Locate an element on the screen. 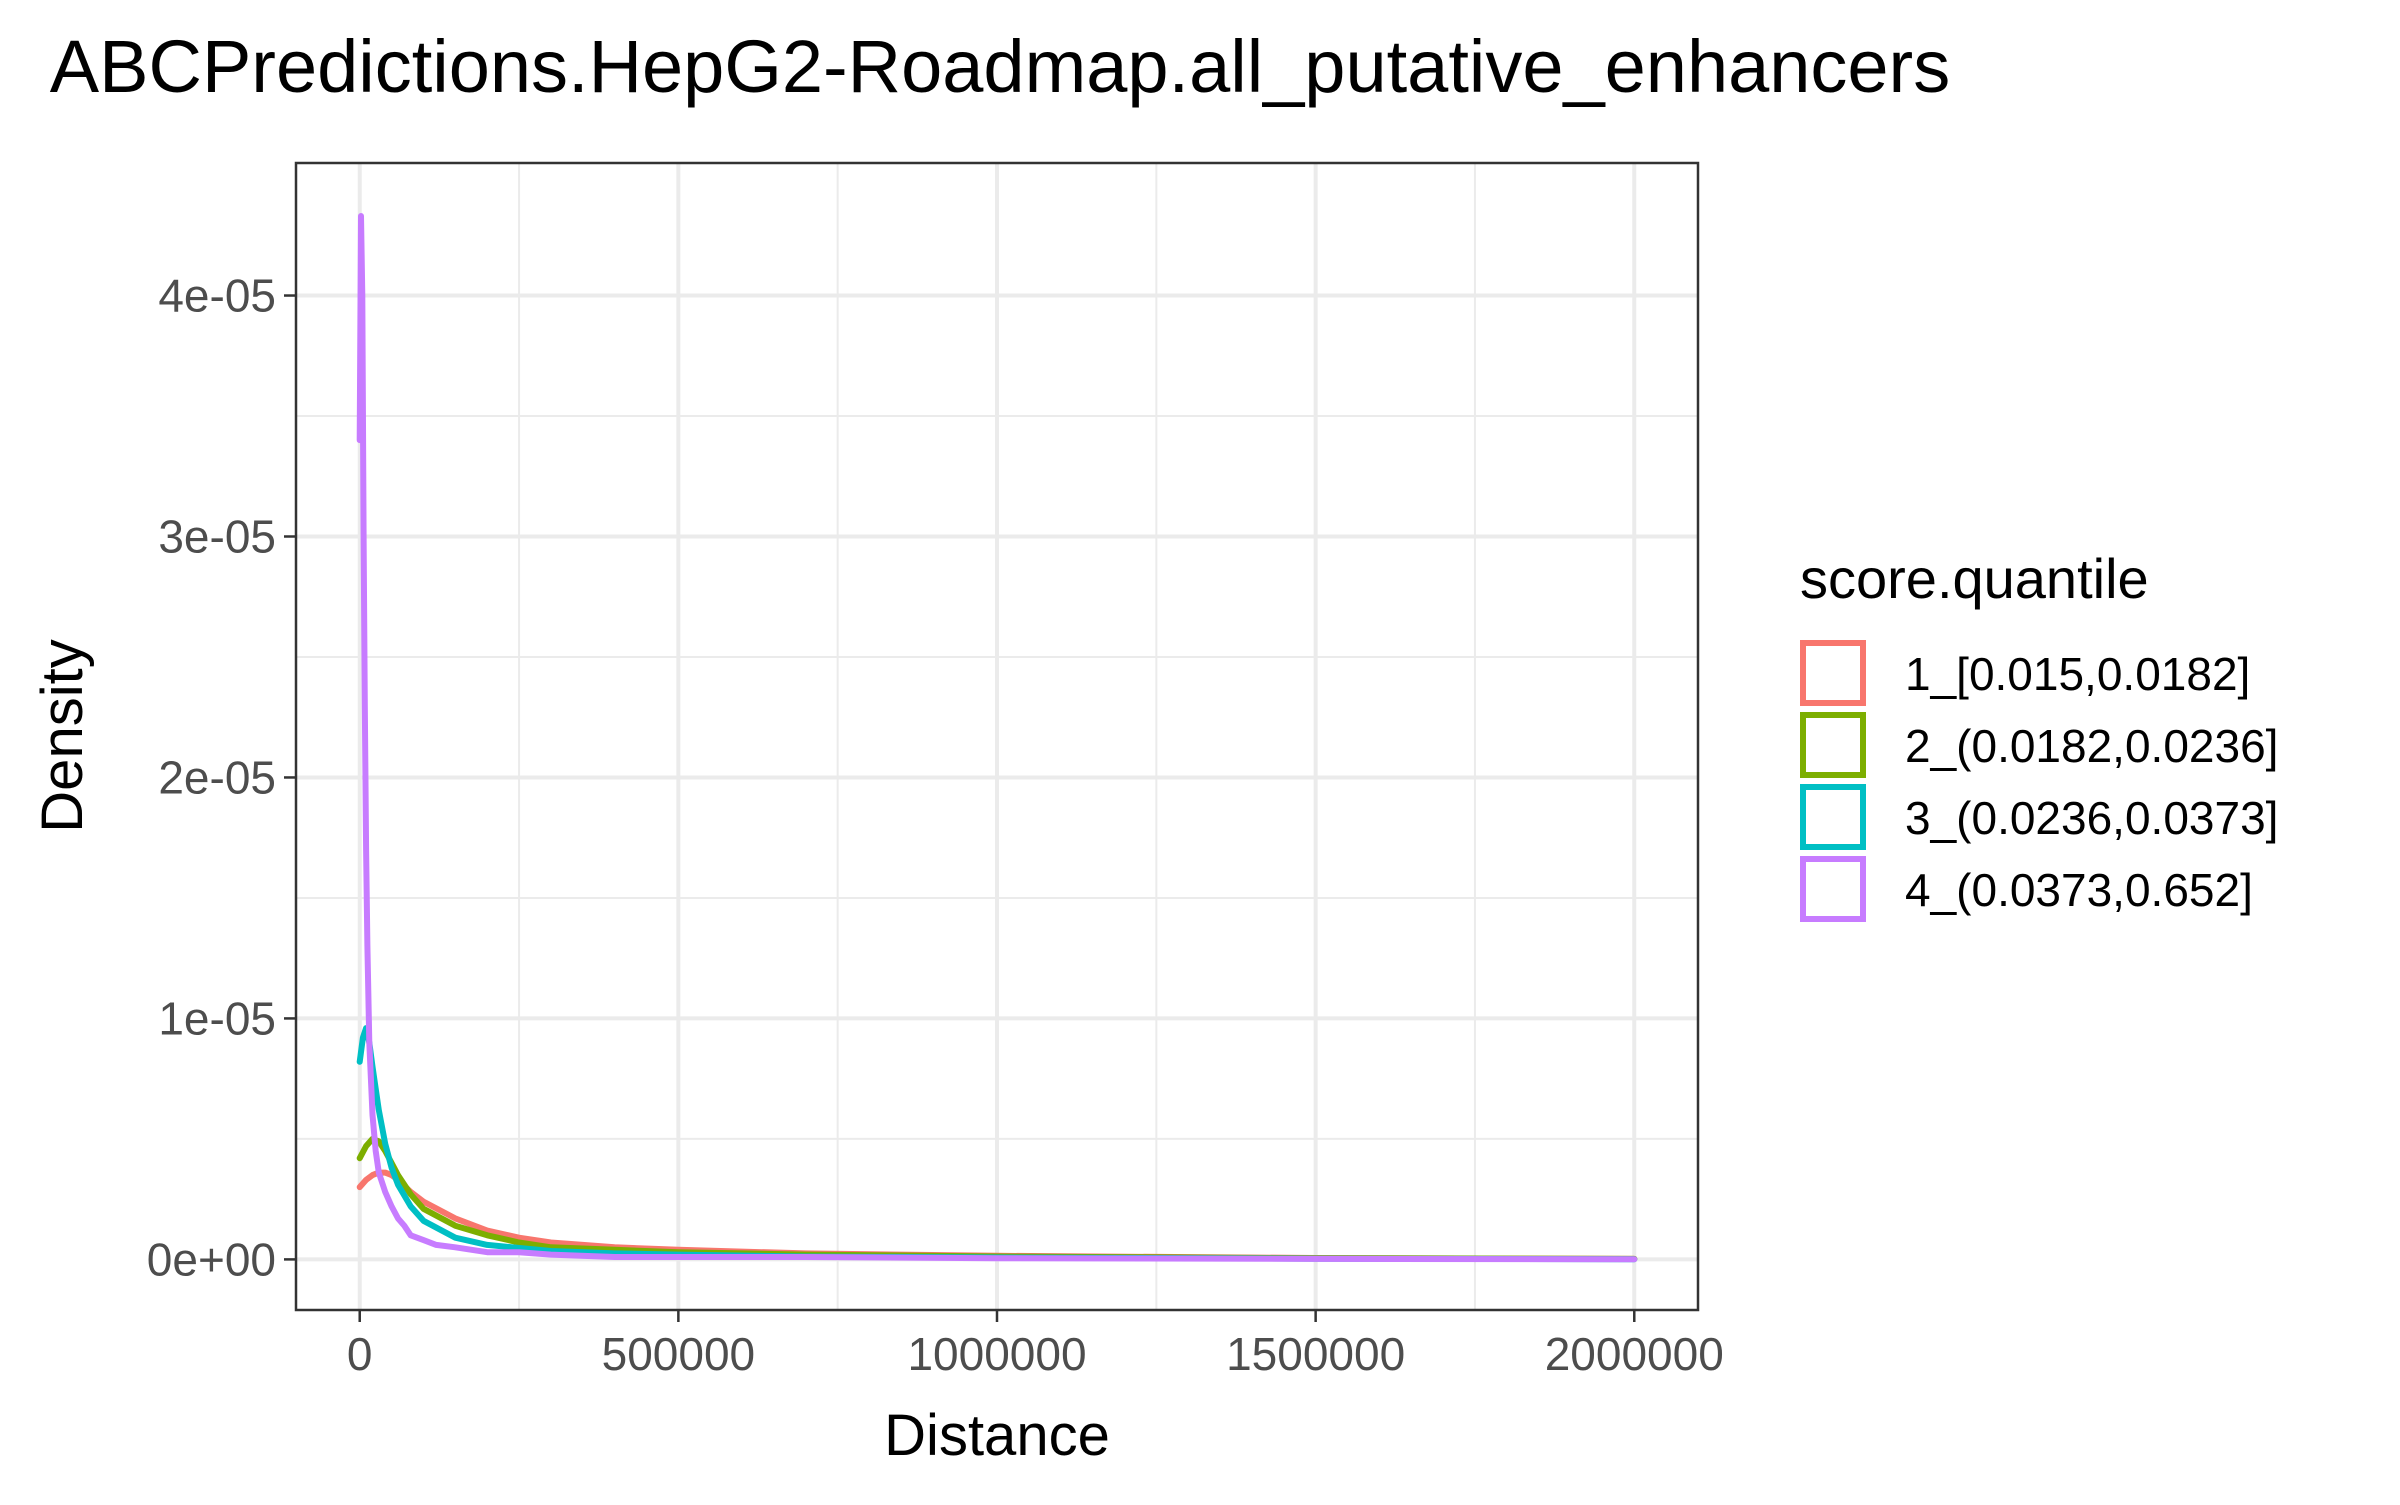 This screenshot has height=1505, width=2400. x-axis-label: Distance is located at coordinates (997, 1435).